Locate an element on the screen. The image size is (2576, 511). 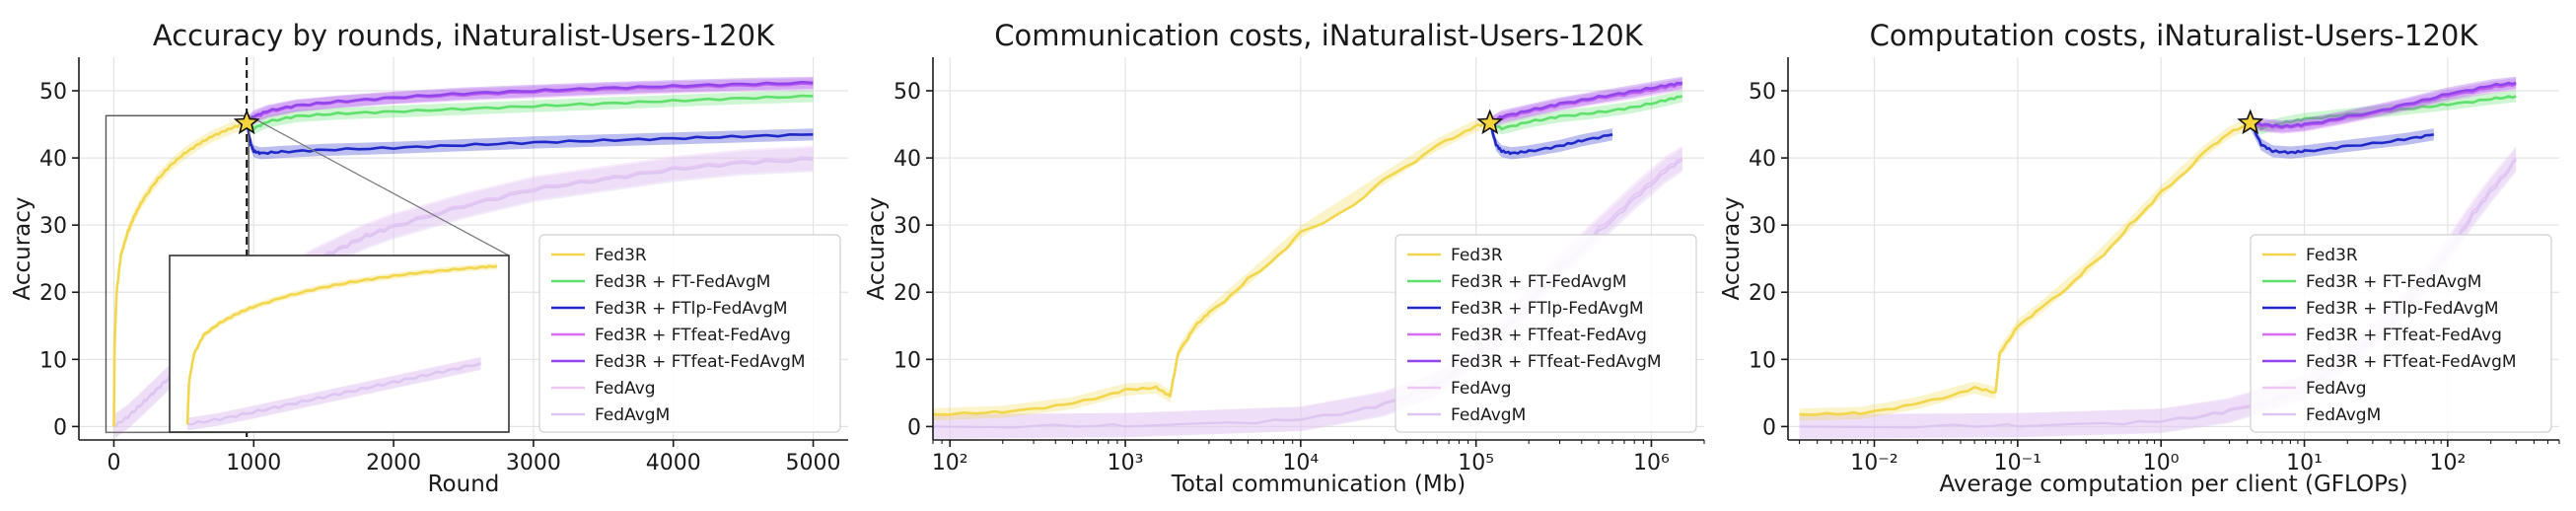
line-p1-fed3r-ftlp-fedavgm is located at coordinates (529, 139).